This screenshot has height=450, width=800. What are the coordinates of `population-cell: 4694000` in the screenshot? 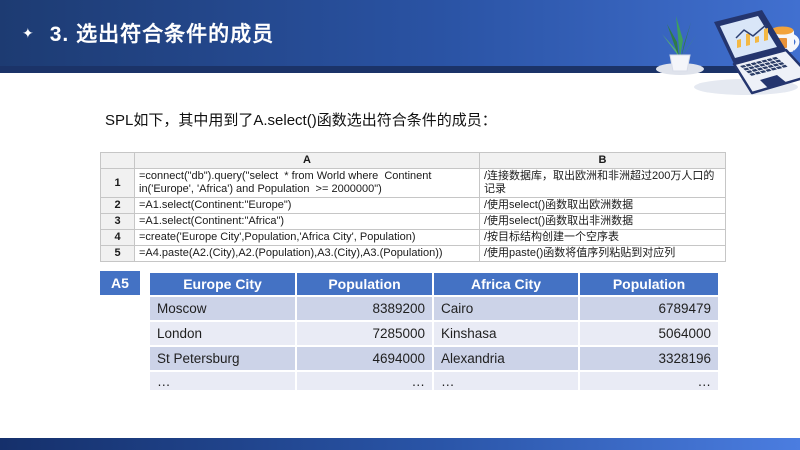 It's located at (364, 358).